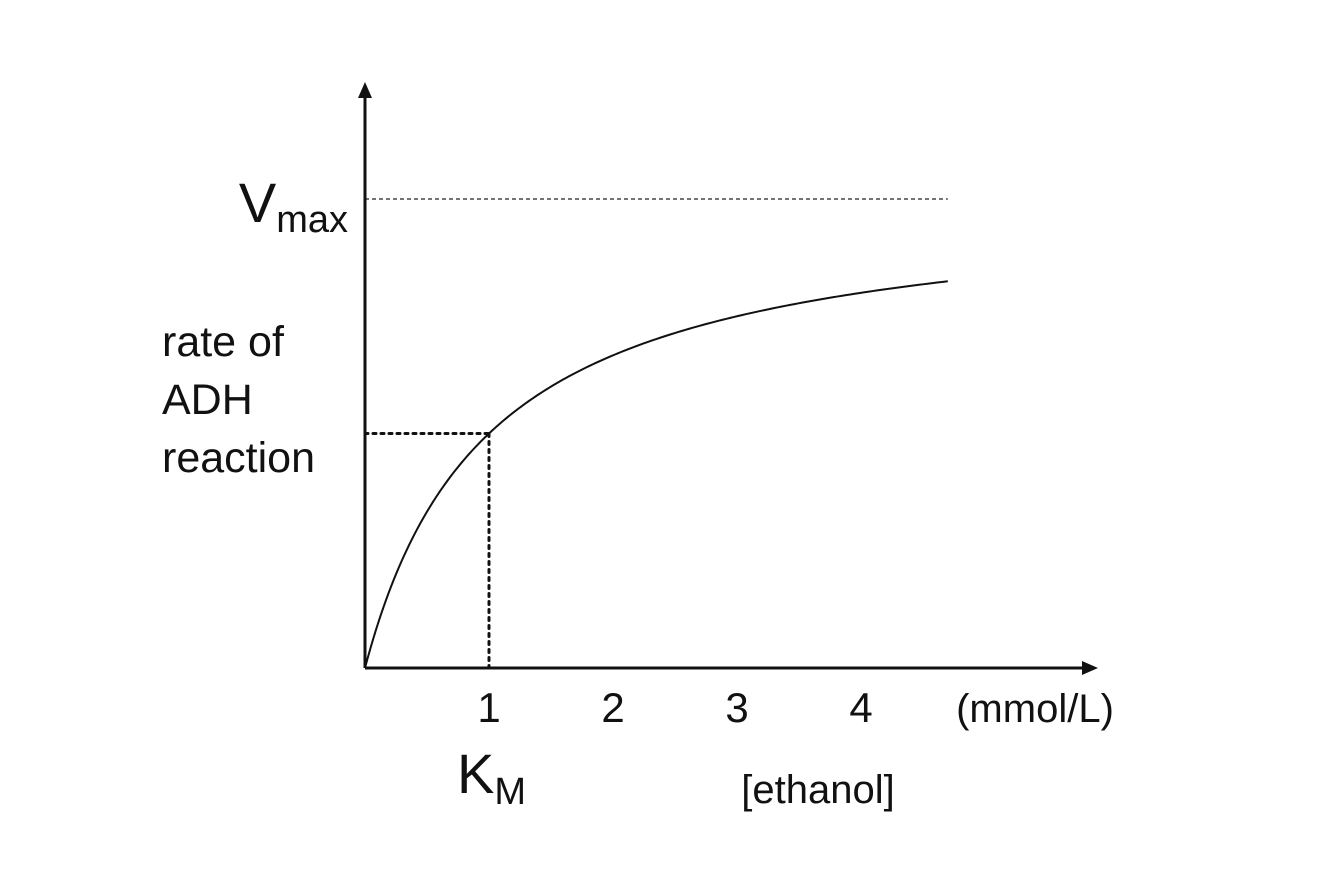  What do you see at coordinates (365, 90) in the screenshot?
I see `y-axis-arrowhead` at bounding box center [365, 90].